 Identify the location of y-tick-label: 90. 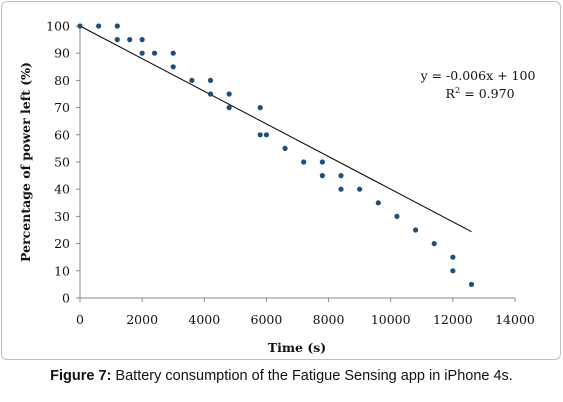
(62, 53).